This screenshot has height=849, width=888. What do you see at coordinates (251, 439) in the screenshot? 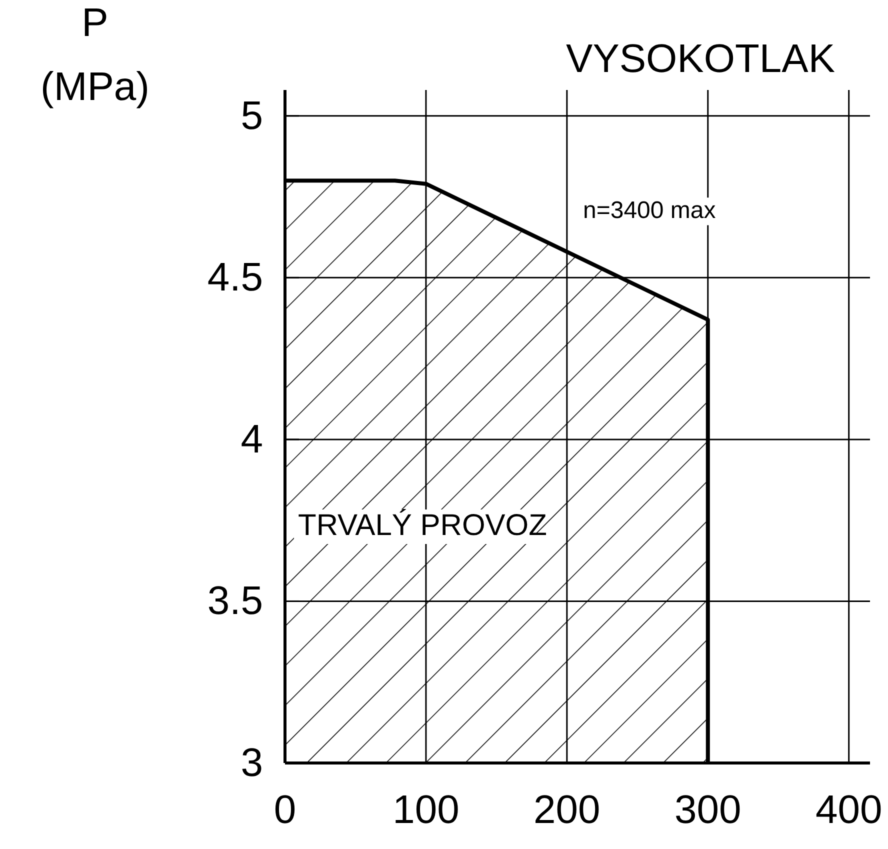
I see `y-tick-label: 4` at bounding box center [251, 439].